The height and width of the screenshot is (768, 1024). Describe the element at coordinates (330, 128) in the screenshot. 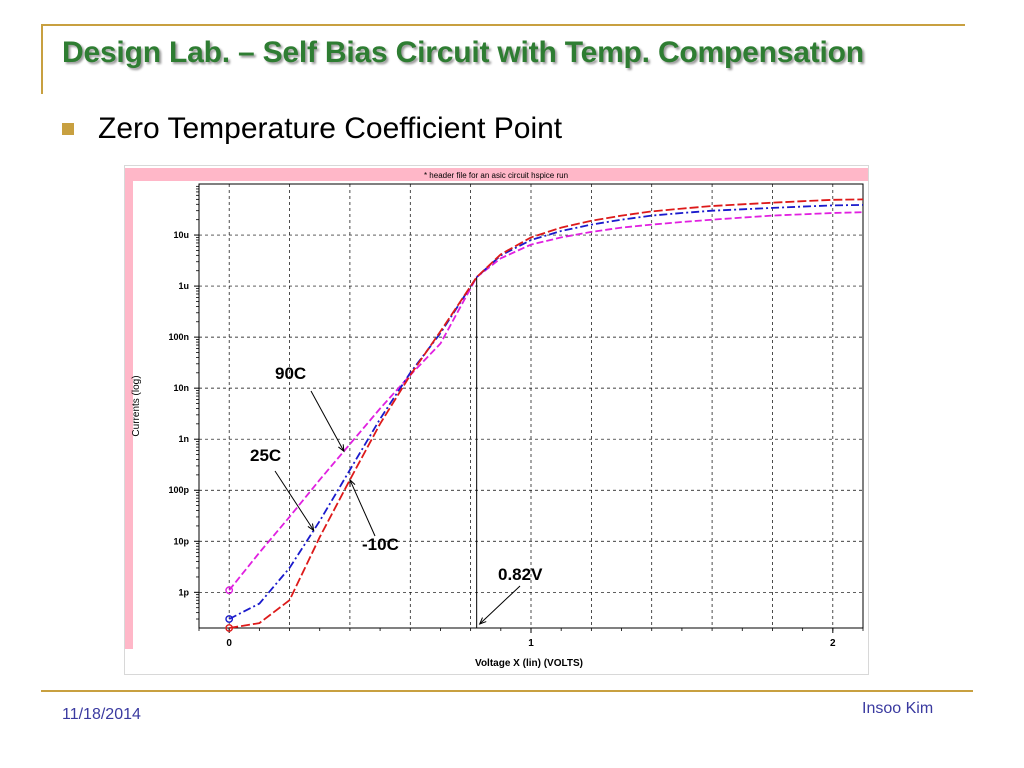

I see `bullet-text: Zero Temperature Coefficient Point` at that location.